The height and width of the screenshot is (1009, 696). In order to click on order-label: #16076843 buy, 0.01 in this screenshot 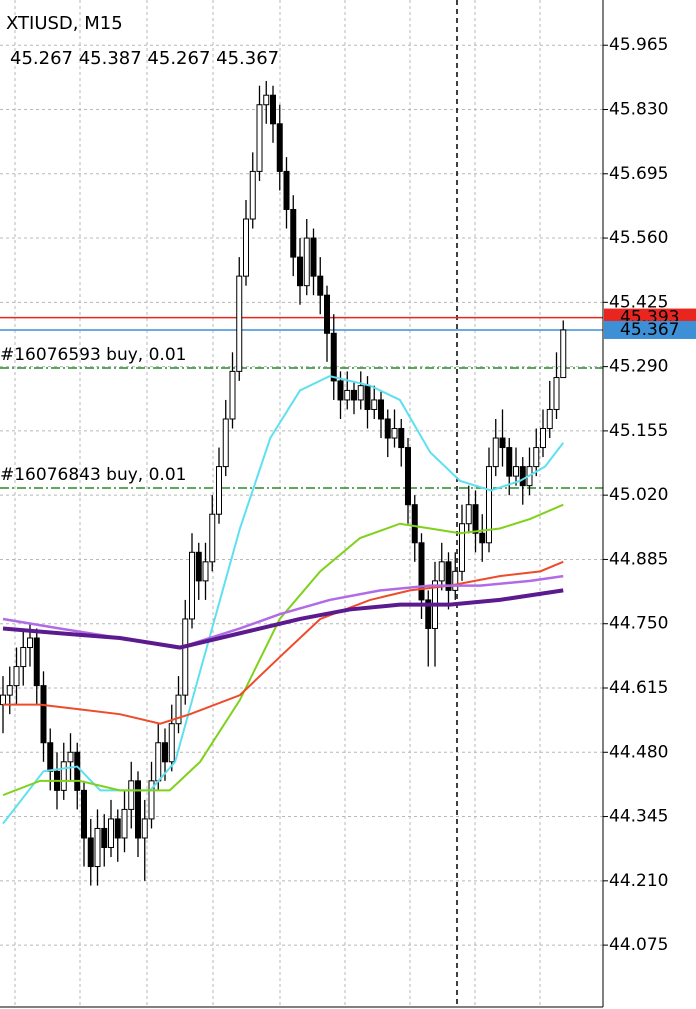, I will do `click(93, 475)`.